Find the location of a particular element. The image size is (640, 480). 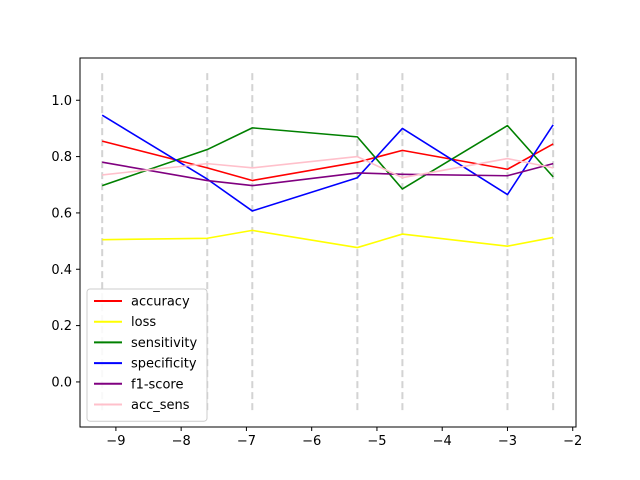

series-line-f1-score is located at coordinates (328, 174).